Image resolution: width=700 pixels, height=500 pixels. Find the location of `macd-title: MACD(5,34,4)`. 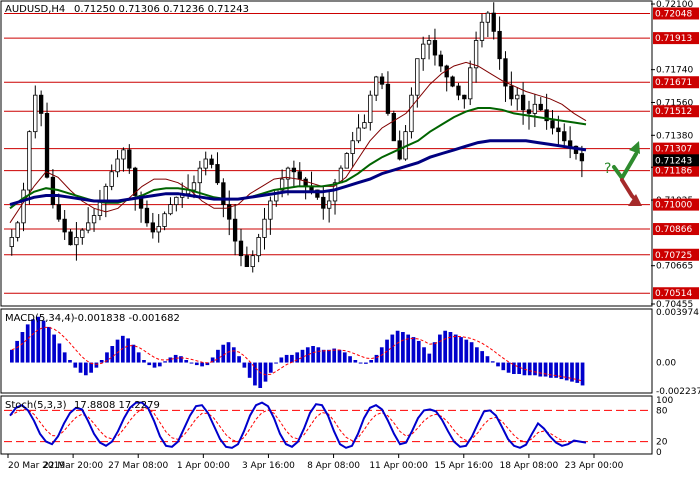

macd-title: MACD(5,34,4) is located at coordinates (40, 318).